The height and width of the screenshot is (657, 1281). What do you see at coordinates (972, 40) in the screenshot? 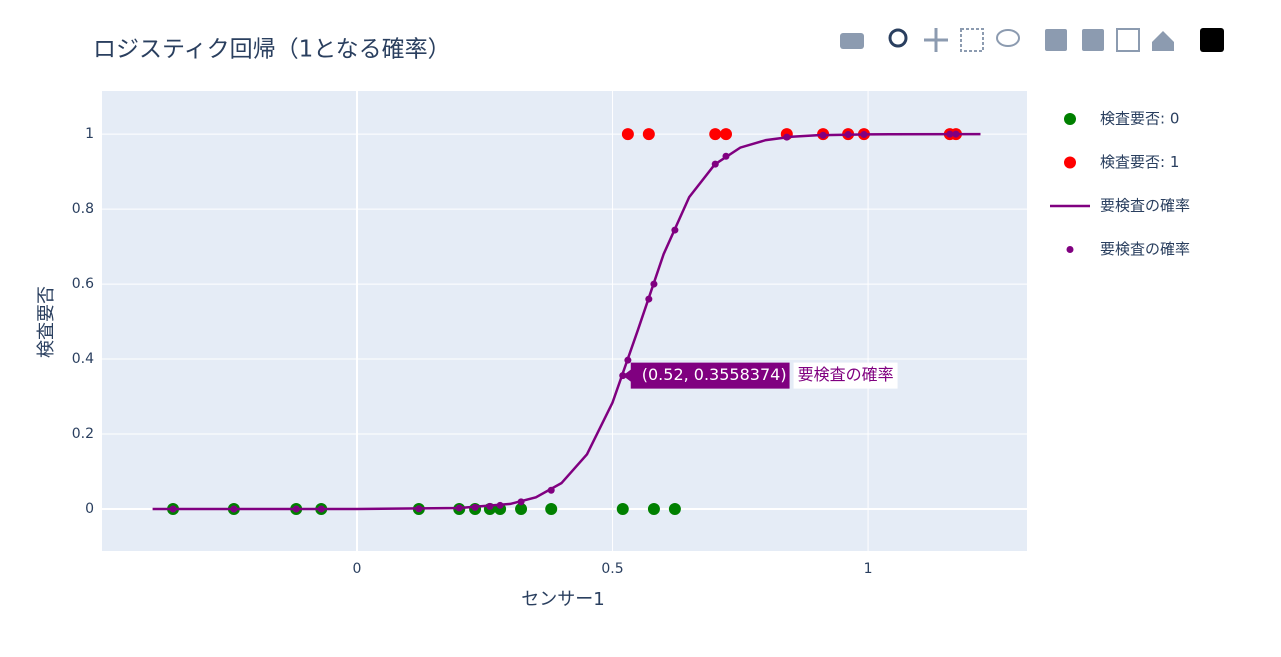
I see `box-select-icon` at bounding box center [972, 40].